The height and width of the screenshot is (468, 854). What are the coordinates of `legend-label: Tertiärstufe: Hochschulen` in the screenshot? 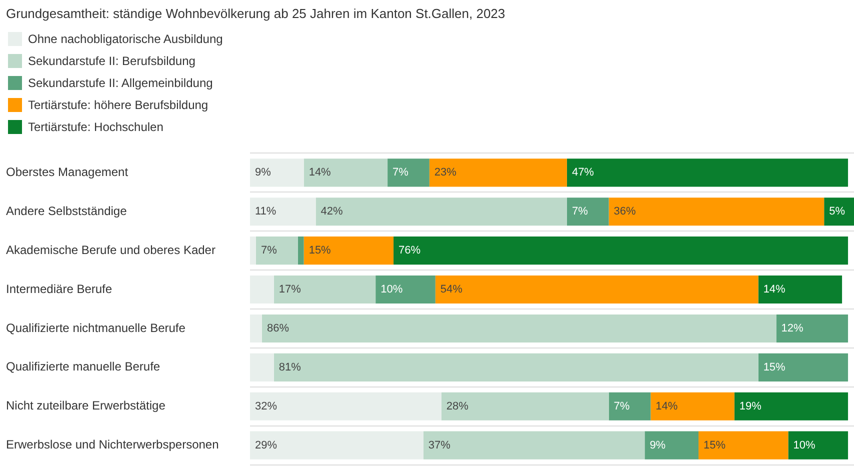 It's located at (96, 127).